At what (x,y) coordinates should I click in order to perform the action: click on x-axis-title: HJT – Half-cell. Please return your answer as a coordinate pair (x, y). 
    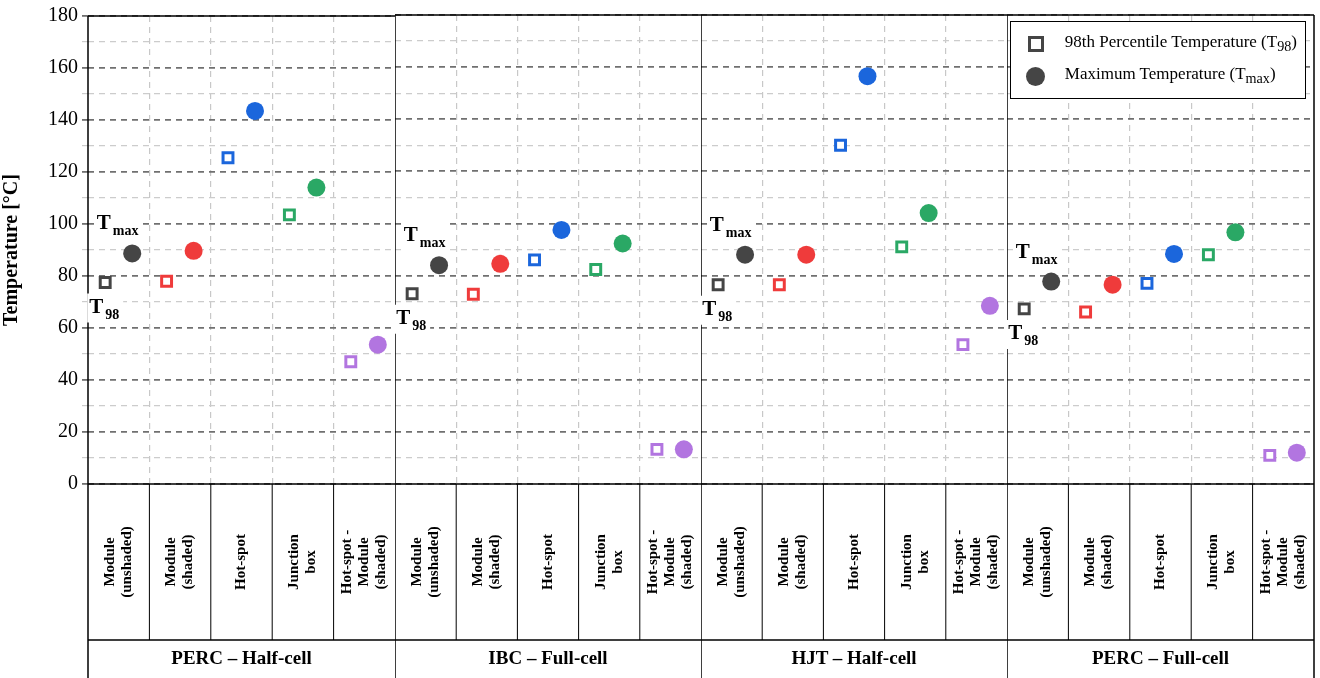
    Looking at the image, I should click on (854, 657).